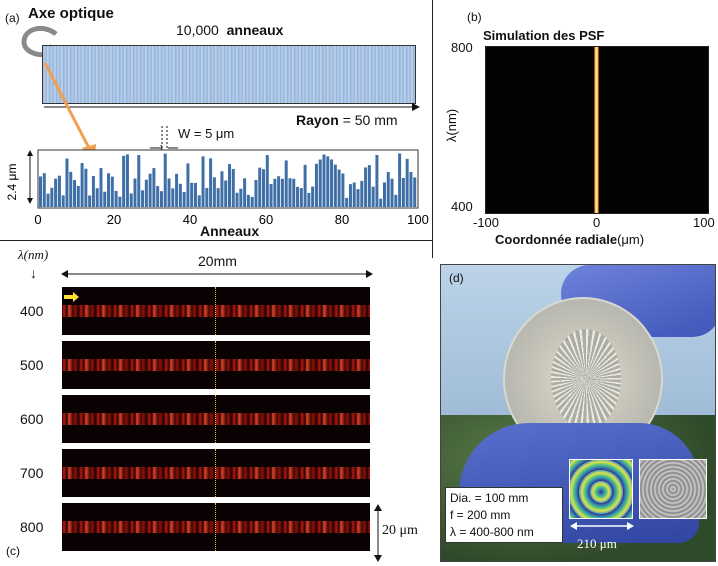 This screenshot has width=718, height=566. What do you see at coordinates (342, 219) in the screenshot?
I see `x-tick-label: 80` at bounding box center [342, 219].